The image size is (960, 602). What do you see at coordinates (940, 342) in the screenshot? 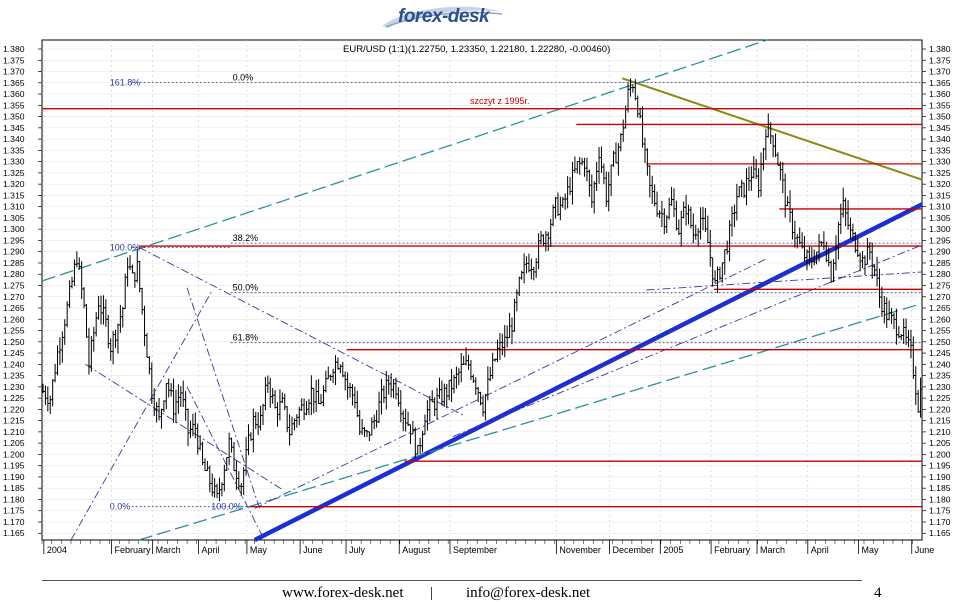
I see `y-tick-label-right: 1.250` at bounding box center [940, 342].